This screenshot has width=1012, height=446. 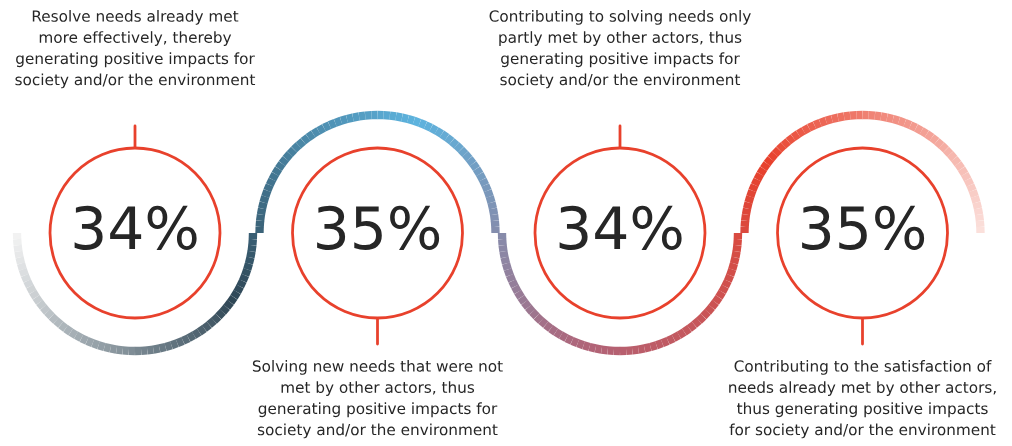 I want to click on category-label: Solving new needs that were not met by other actors, thus generating positive impacts for society and/or the environment, so click(x=377, y=399).